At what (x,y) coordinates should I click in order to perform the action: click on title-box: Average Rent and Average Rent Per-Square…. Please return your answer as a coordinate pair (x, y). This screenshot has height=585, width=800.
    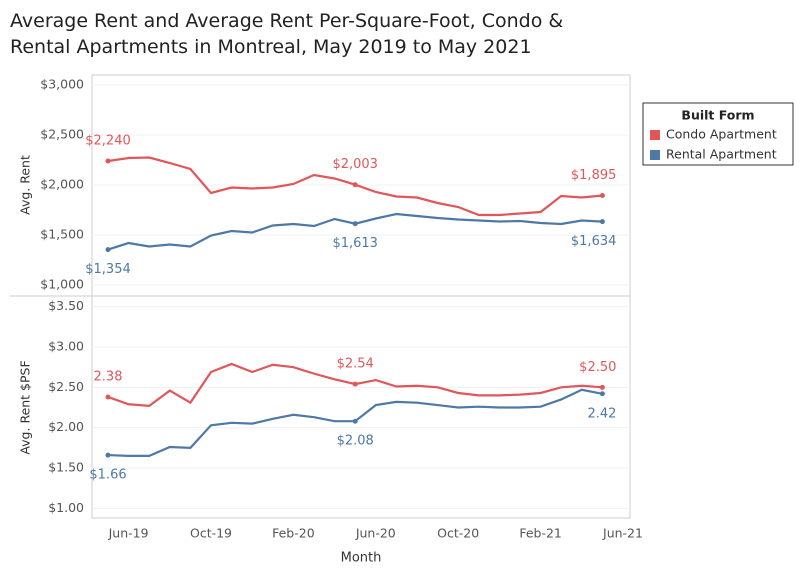
    Looking at the image, I should click on (287, 34).